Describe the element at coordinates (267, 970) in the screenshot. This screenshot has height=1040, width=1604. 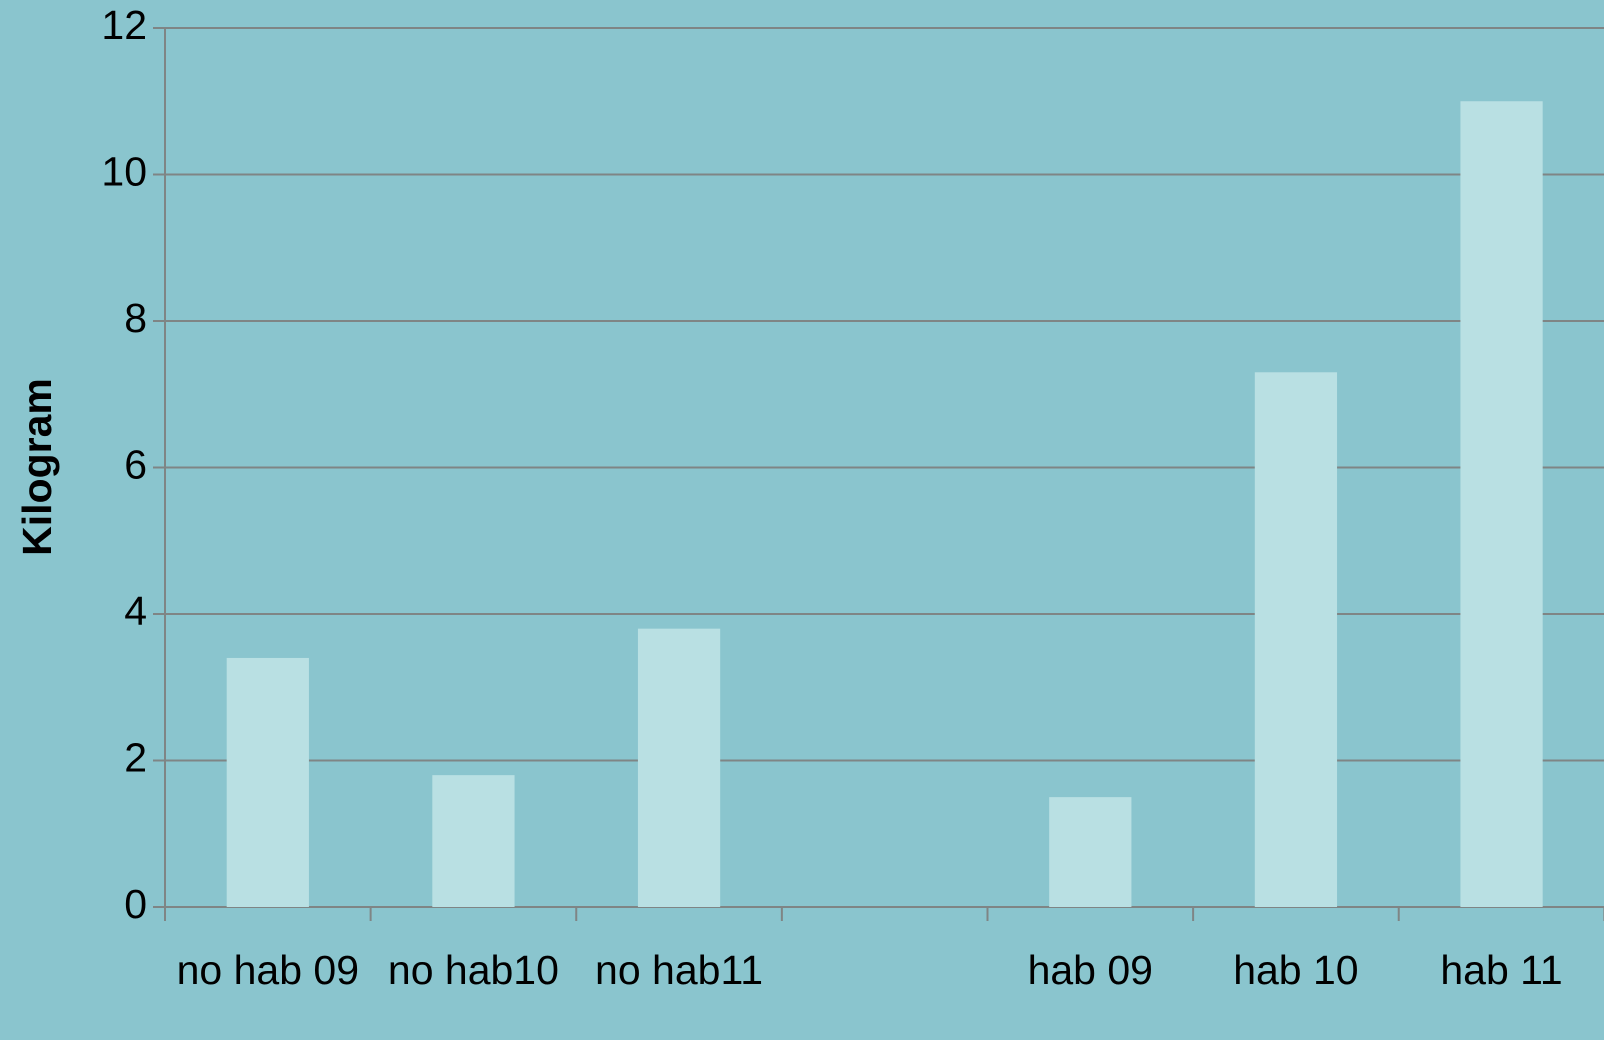
I see `x-tick-label: no hab 09` at that location.